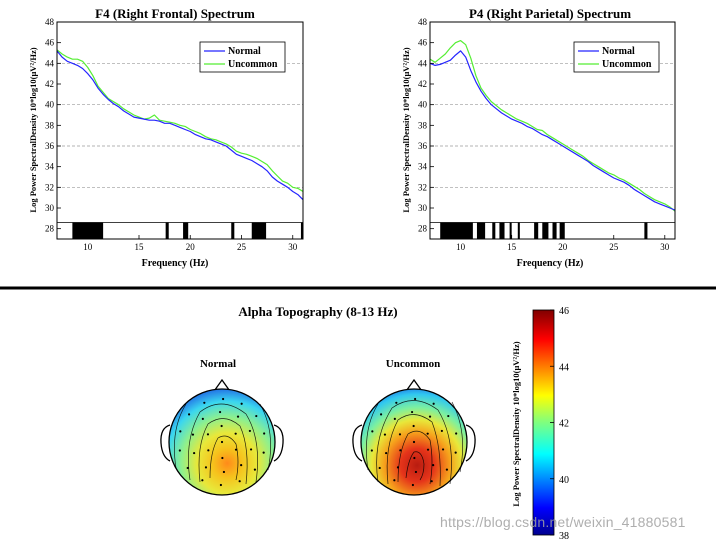  What do you see at coordinates (423, 105) in the screenshot?
I see `y-tick-label: 40` at bounding box center [423, 105].